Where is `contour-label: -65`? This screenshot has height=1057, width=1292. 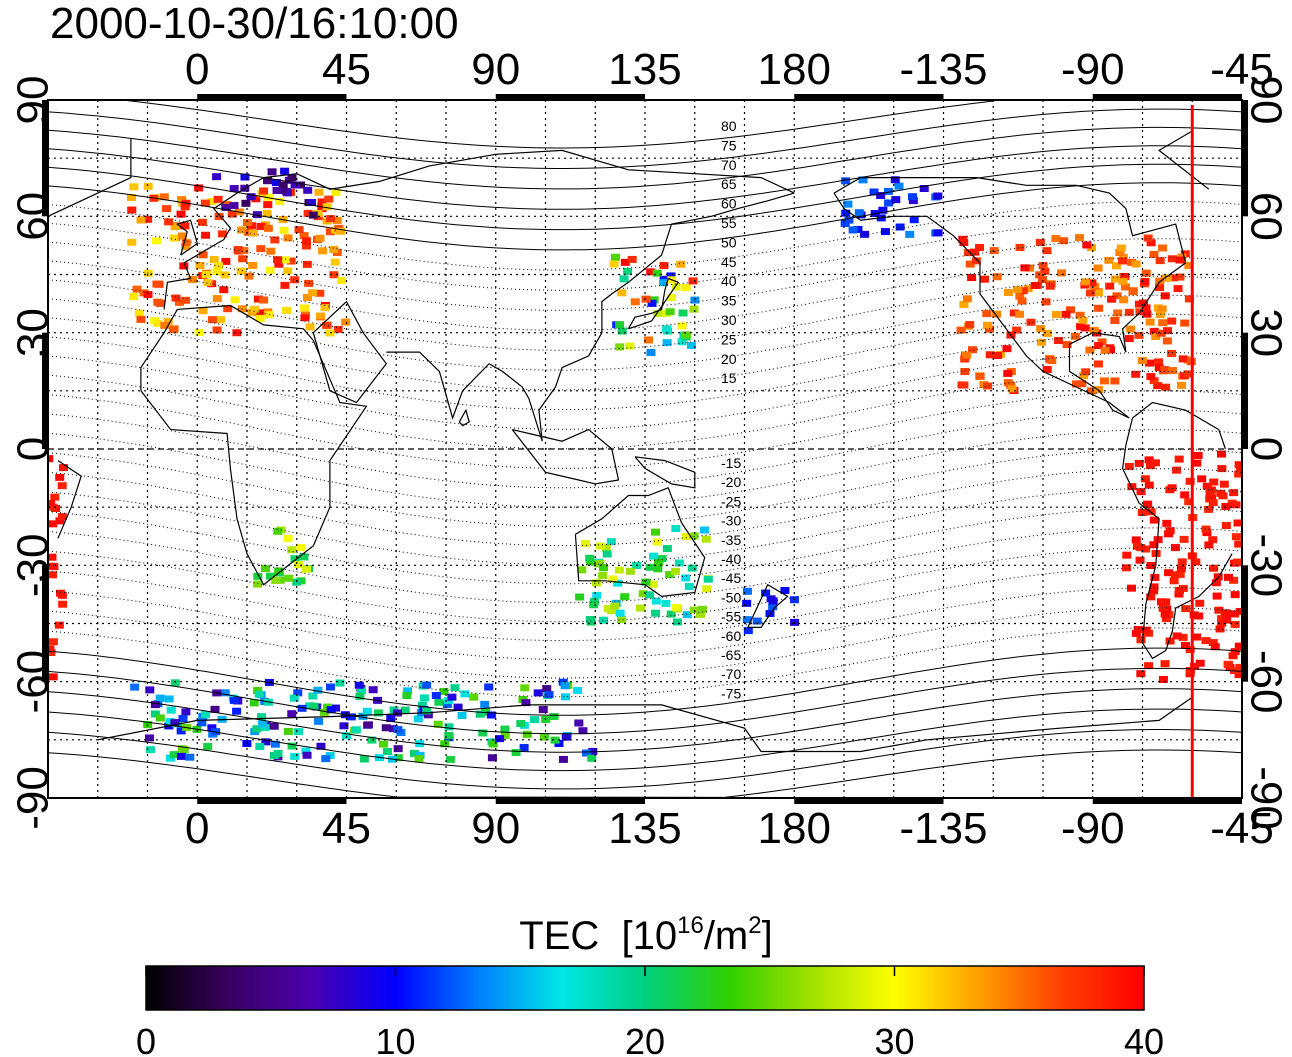 contour-label: -65 is located at coordinates (731, 655).